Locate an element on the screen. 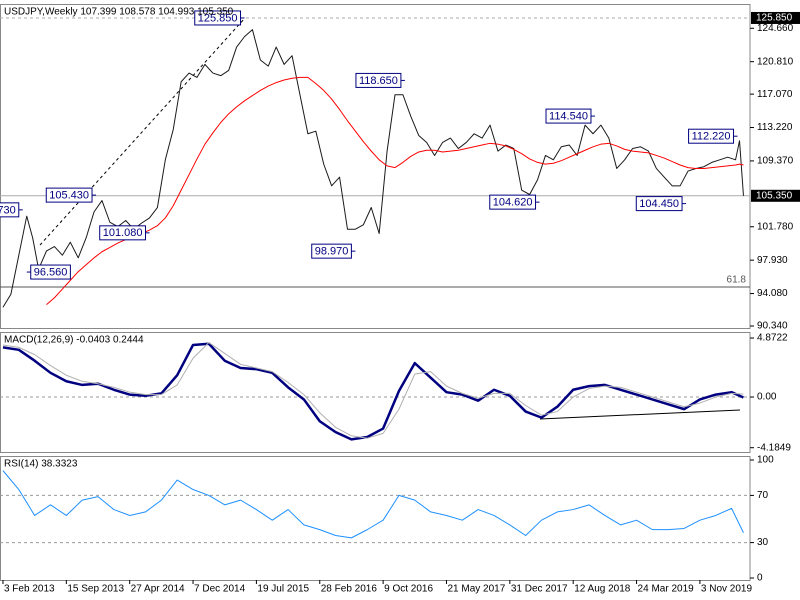  annotation-label: 118.650 is located at coordinates (378, 81).